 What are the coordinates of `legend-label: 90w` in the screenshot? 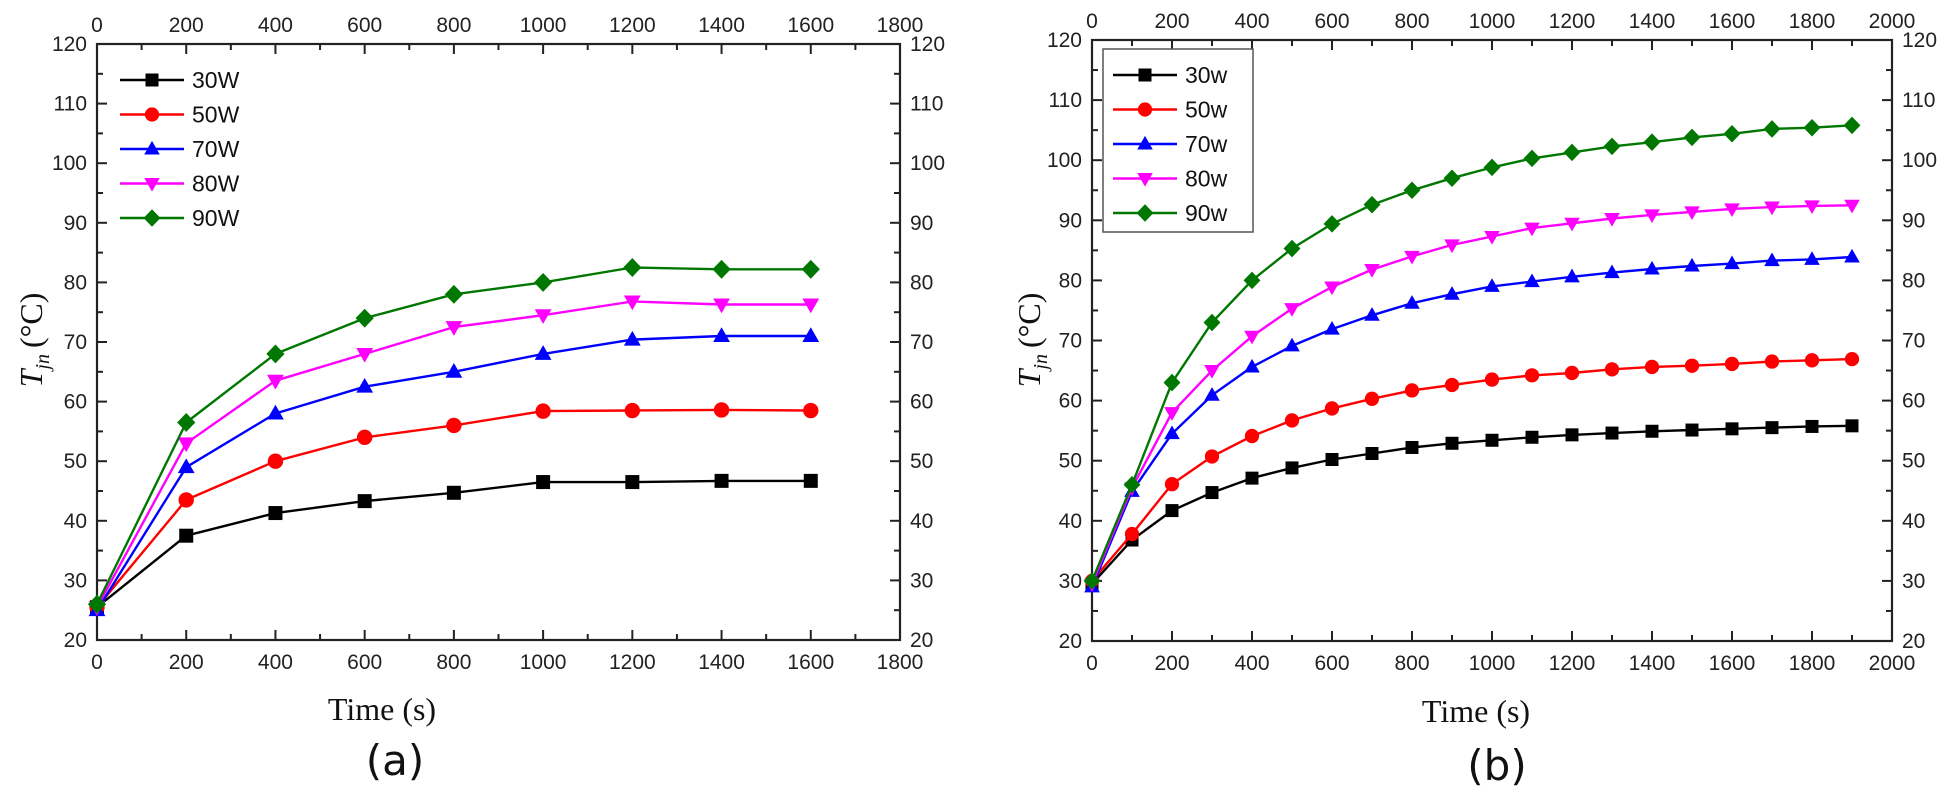 It's located at (1206, 213).